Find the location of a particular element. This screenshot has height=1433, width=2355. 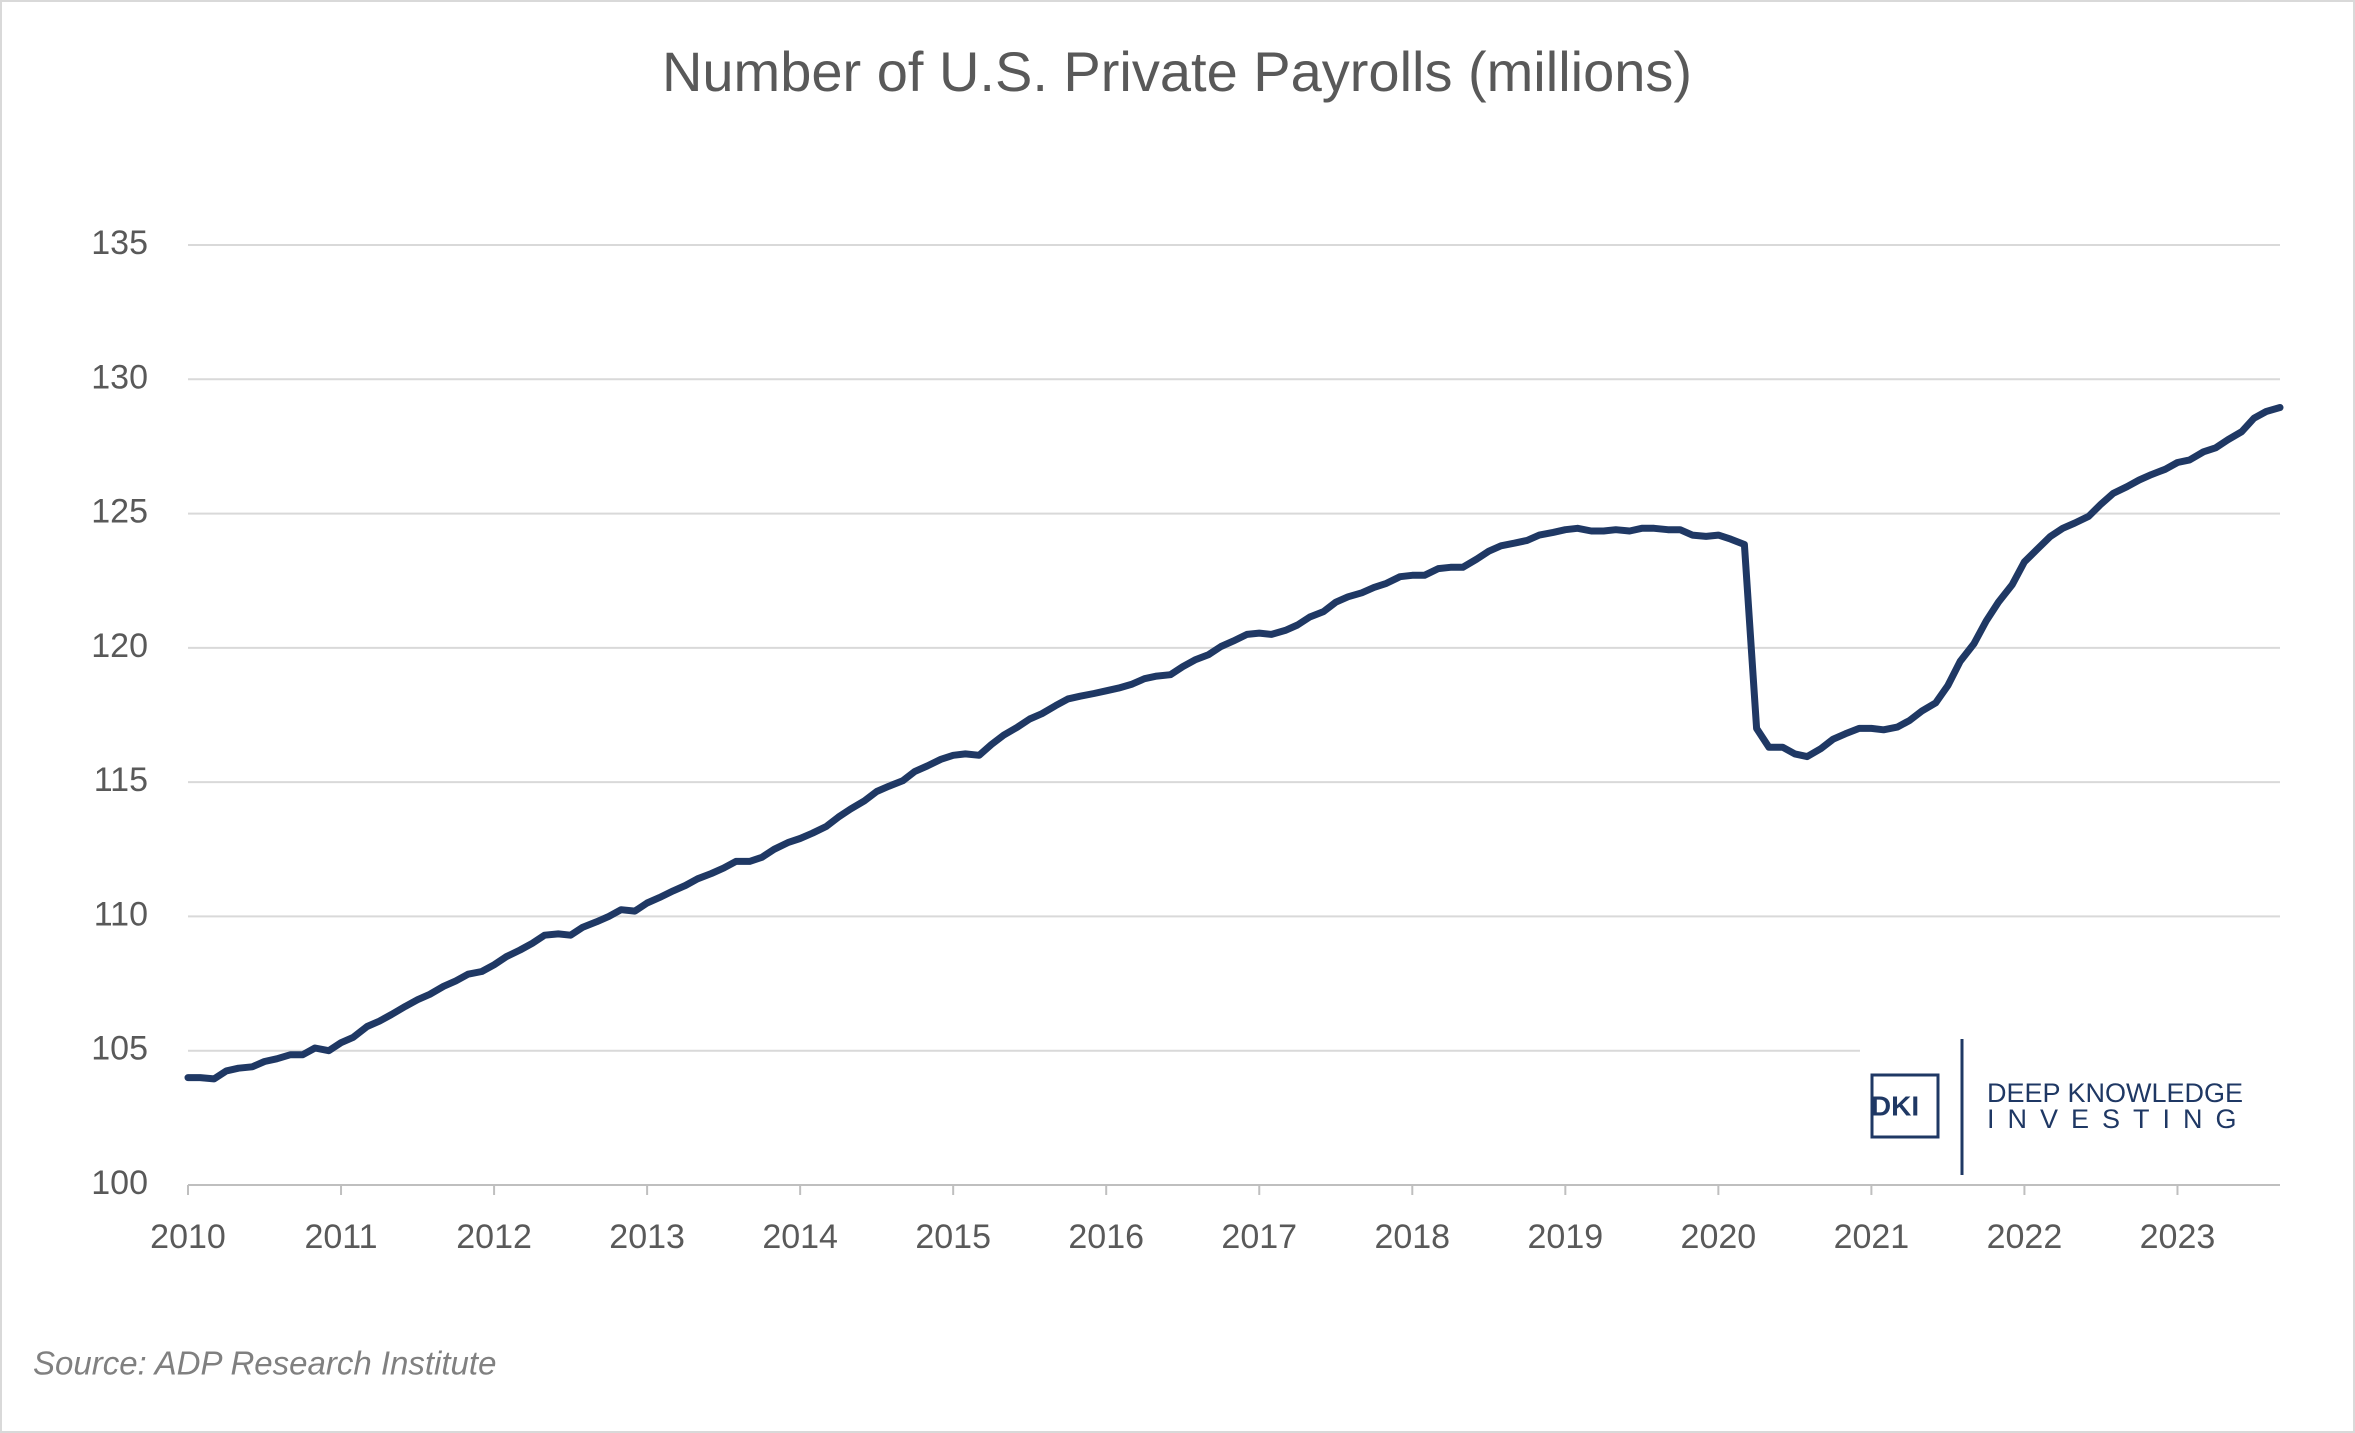

logo-box is located at coordinates (1905, 1106).